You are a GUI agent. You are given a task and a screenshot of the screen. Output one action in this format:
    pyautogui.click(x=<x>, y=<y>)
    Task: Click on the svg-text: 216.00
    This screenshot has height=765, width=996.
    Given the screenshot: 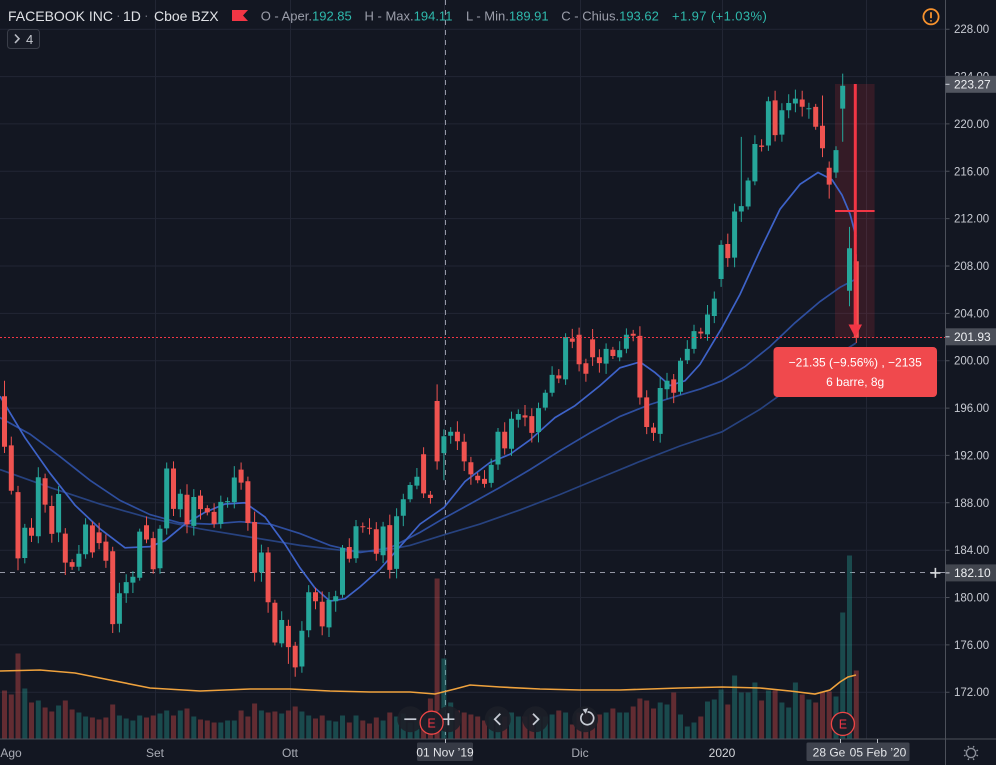 What is the action you would take?
    pyautogui.click(x=971, y=172)
    